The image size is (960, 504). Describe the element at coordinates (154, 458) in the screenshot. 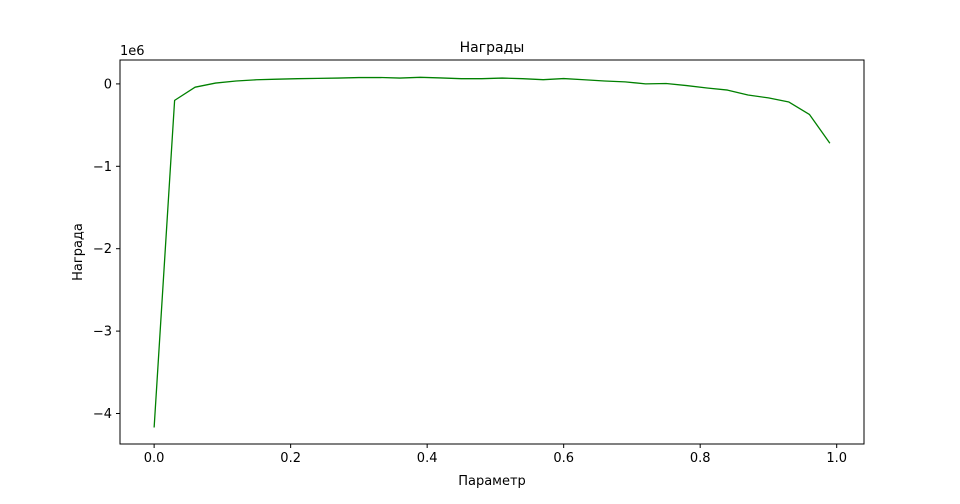

I see `x-tick-label: 0.0` at that location.